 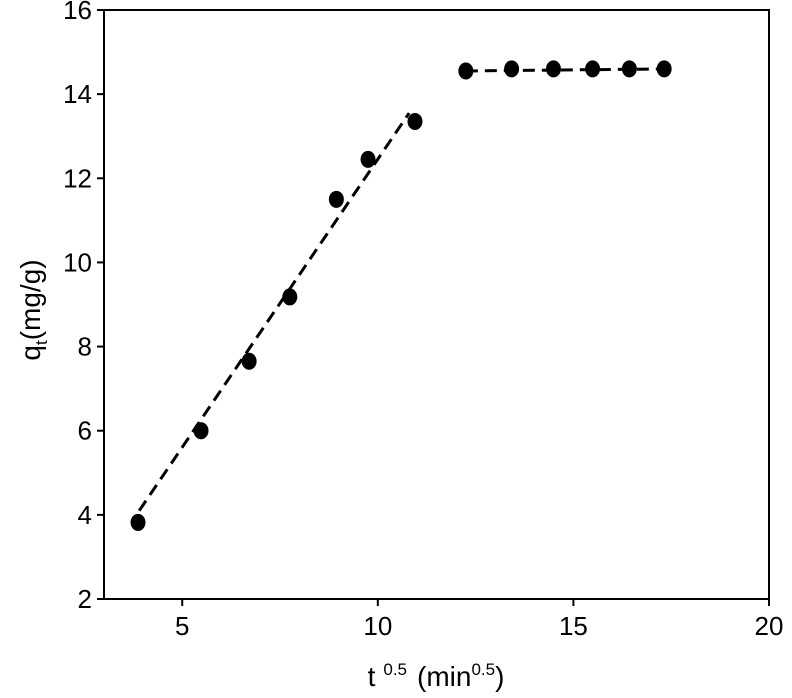 What do you see at coordinates (377, 626) in the screenshot?
I see `x-tick-label: 10` at bounding box center [377, 626].